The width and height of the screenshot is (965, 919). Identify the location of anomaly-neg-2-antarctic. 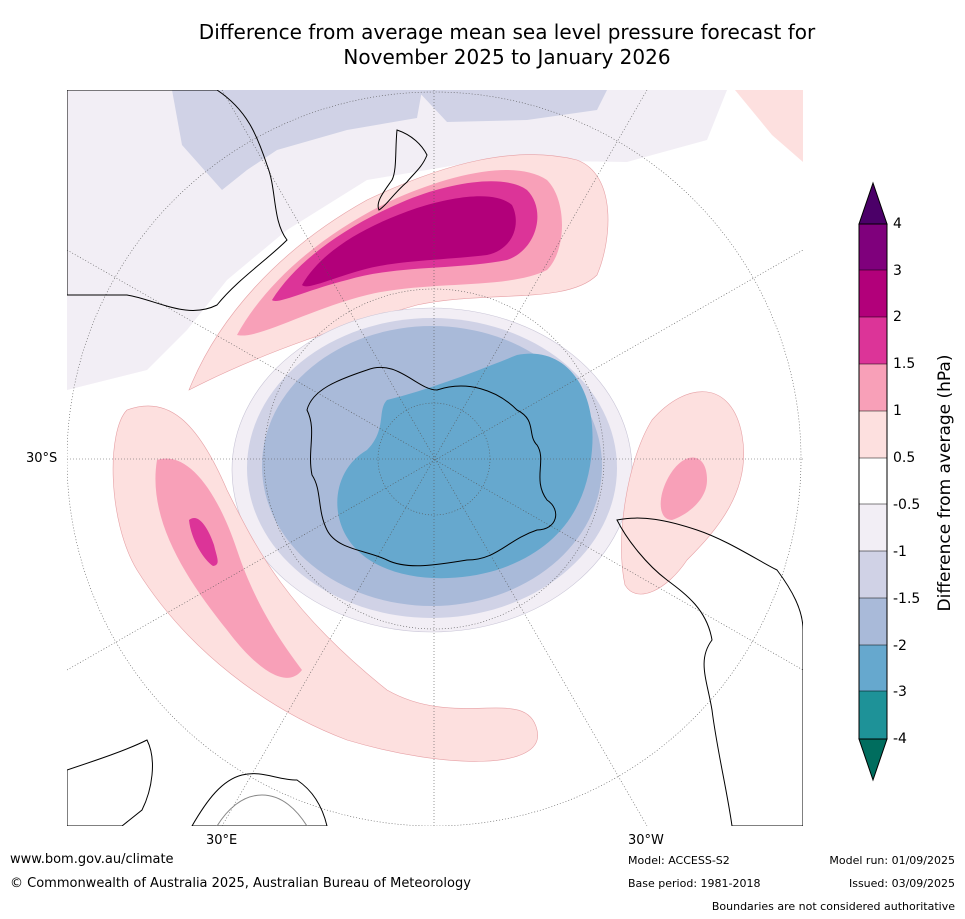
(465, 466).